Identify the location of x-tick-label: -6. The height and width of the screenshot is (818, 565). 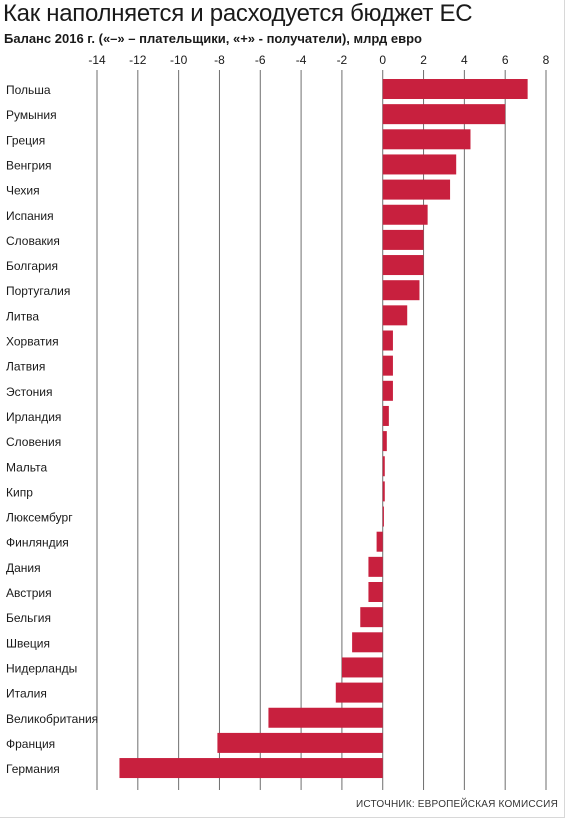
(260, 60).